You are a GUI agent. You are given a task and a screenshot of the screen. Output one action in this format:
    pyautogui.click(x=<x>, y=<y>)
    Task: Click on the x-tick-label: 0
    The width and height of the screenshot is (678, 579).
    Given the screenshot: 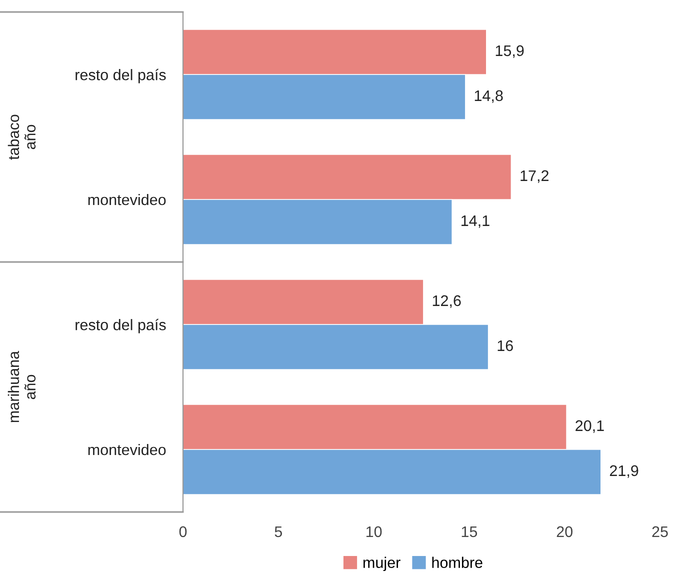 What is the action you would take?
    pyautogui.click(x=183, y=532)
    